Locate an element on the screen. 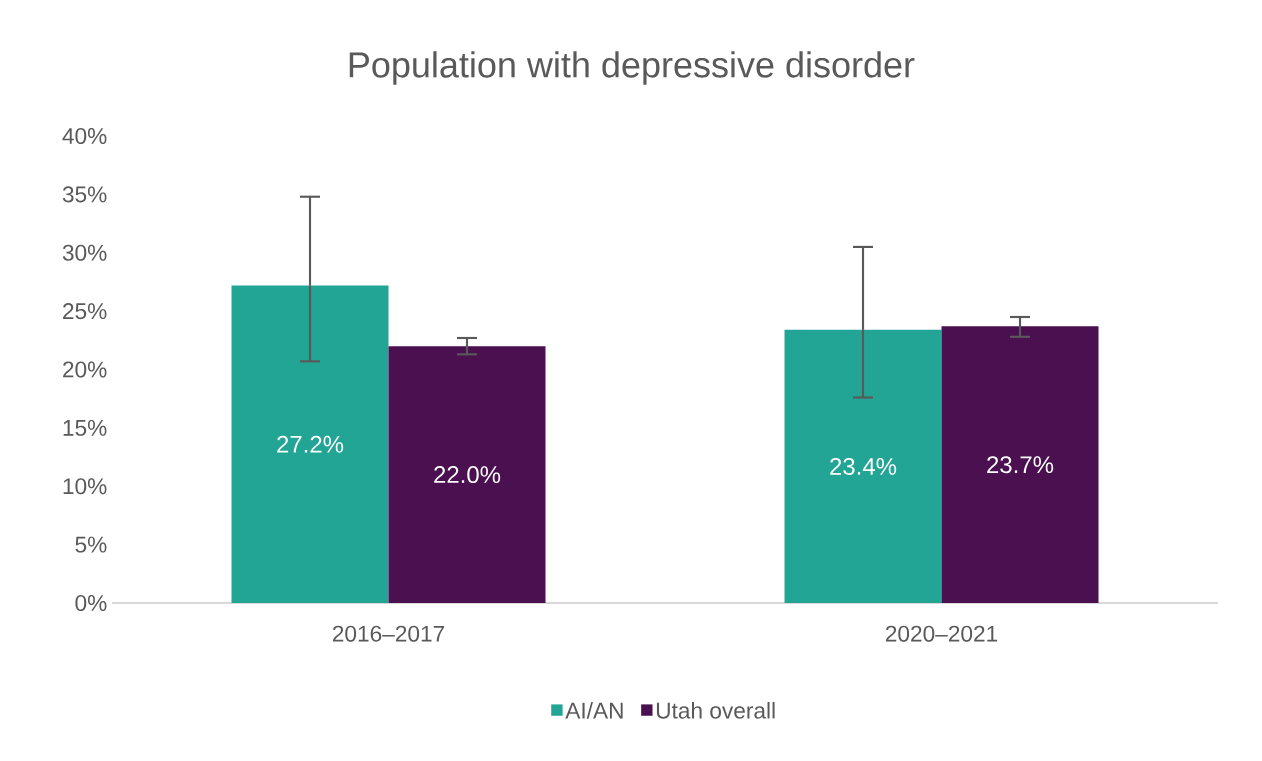  y-tick-label: 25% is located at coordinates (85, 311).